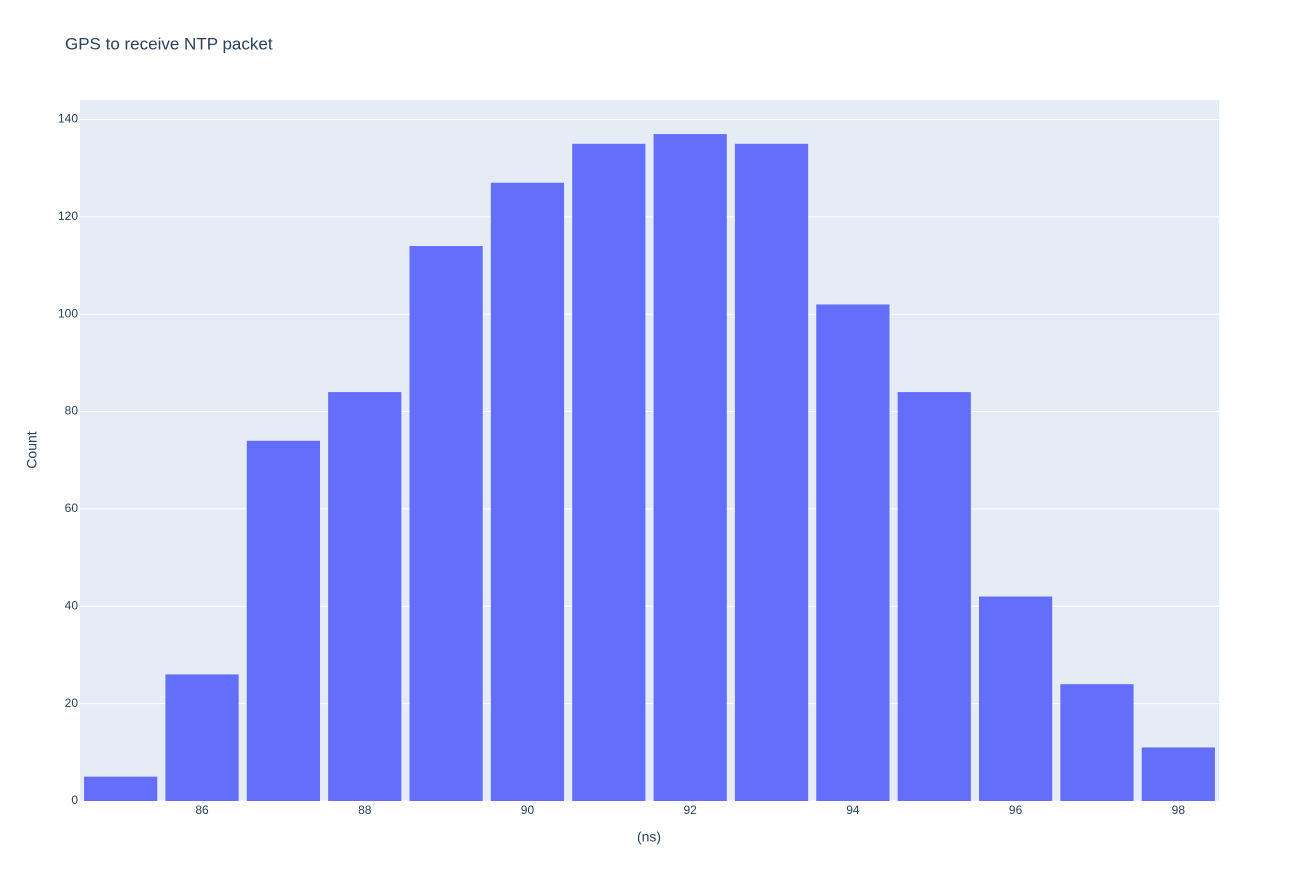  I want to click on y-tick-label: 140, so click(68, 119).